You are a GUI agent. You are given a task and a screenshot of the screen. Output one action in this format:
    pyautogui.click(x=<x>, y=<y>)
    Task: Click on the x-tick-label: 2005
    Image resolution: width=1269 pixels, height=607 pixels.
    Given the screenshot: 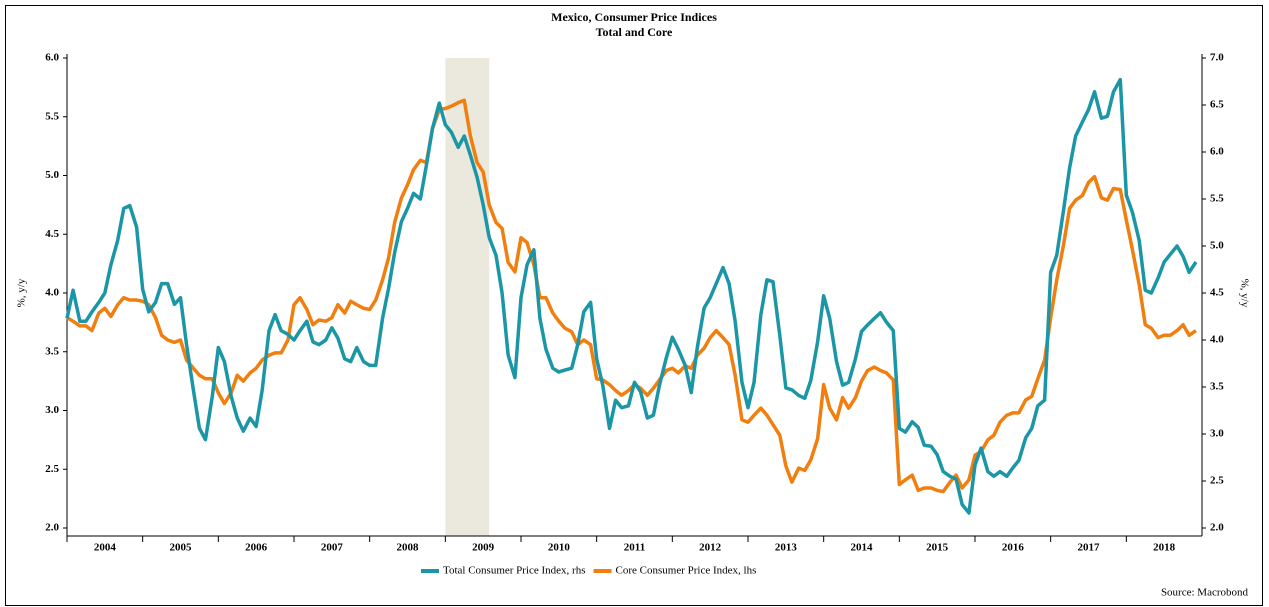 What is the action you would take?
    pyautogui.click(x=181, y=548)
    